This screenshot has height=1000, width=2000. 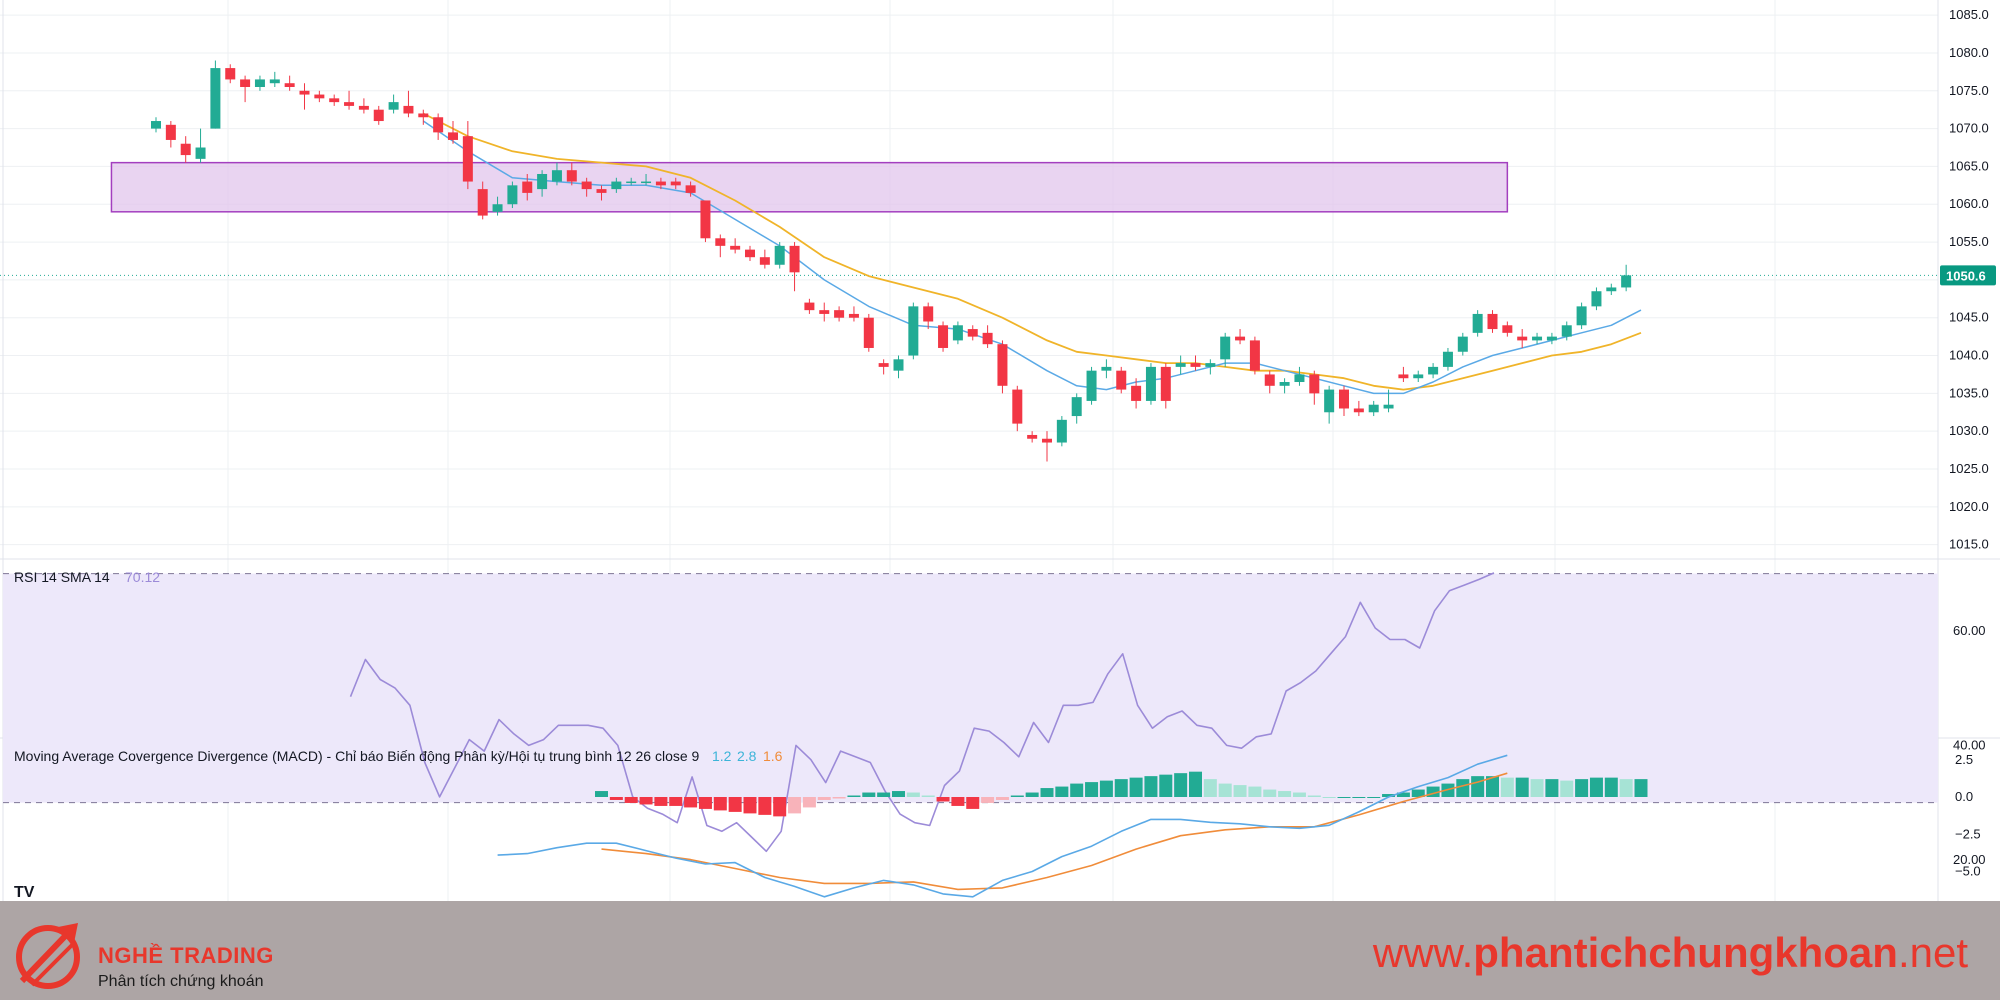 What do you see at coordinates (1968, 833) in the screenshot?
I see `macd-tick-label: −2.5` at bounding box center [1968, 833].